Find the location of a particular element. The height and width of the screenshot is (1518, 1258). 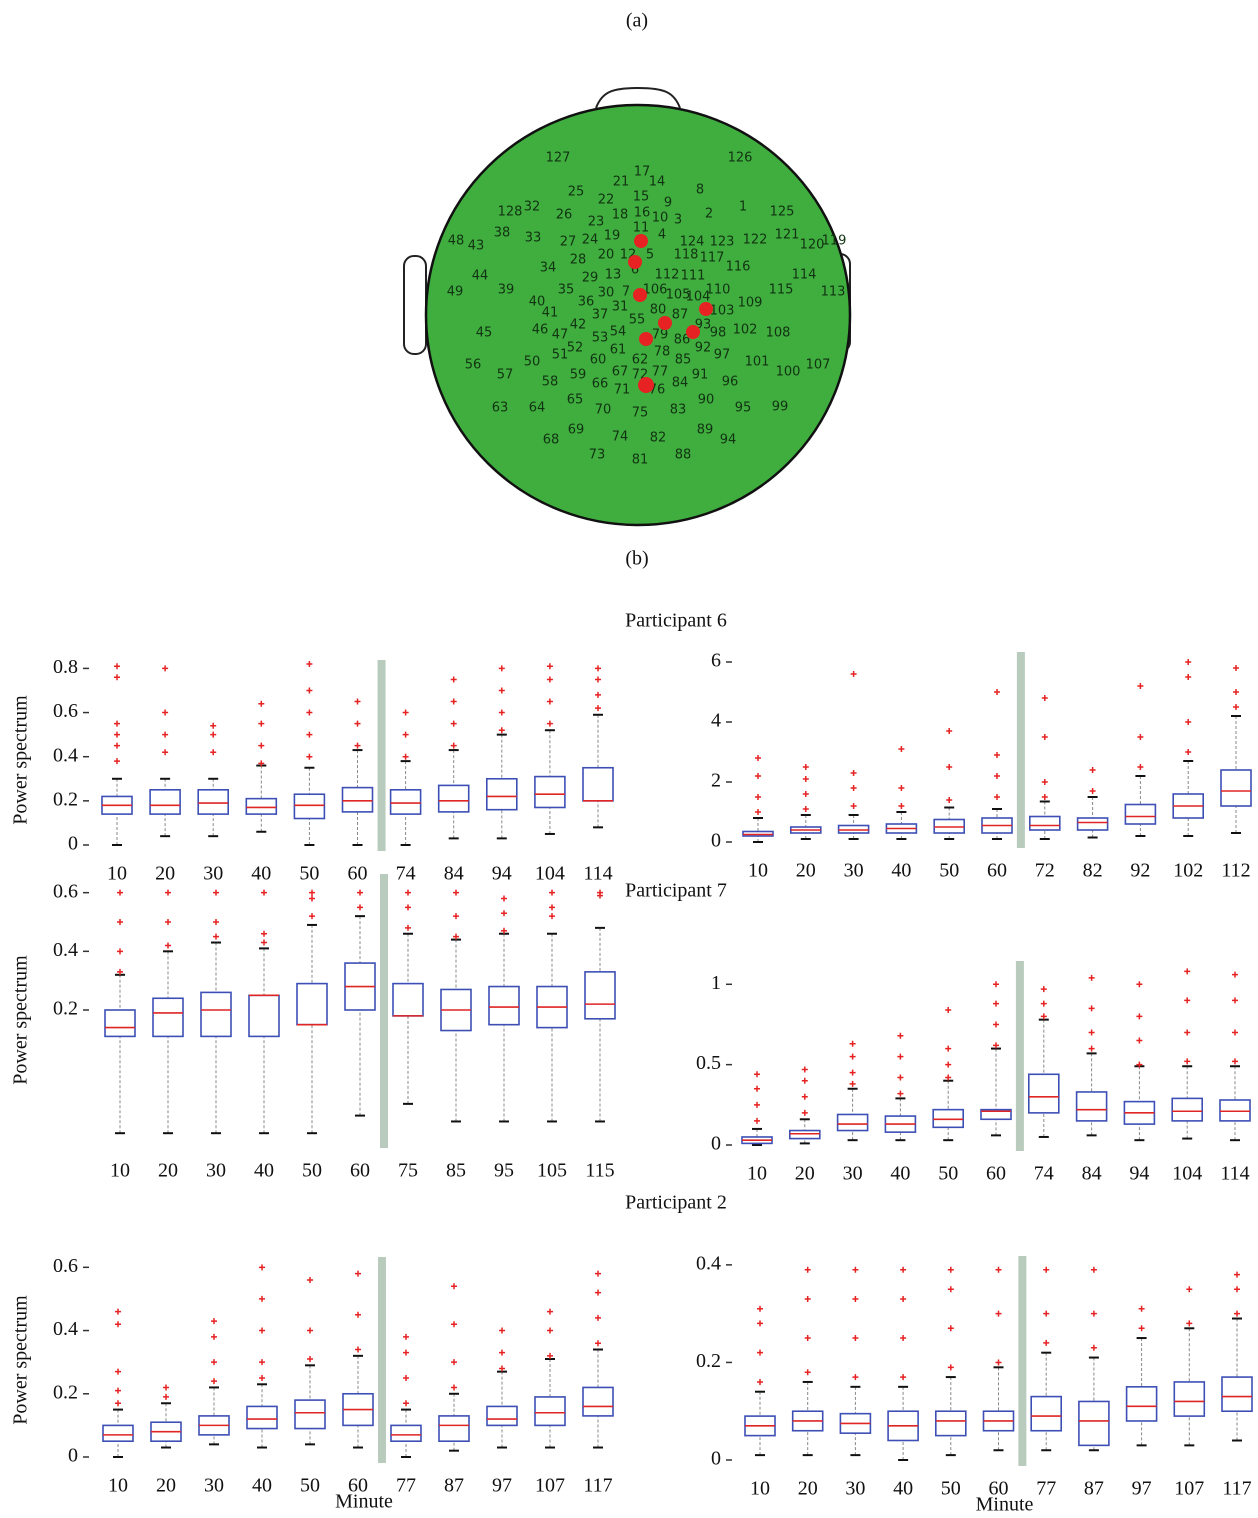

electrode-label: 44 is located at coordinates (480, 276).